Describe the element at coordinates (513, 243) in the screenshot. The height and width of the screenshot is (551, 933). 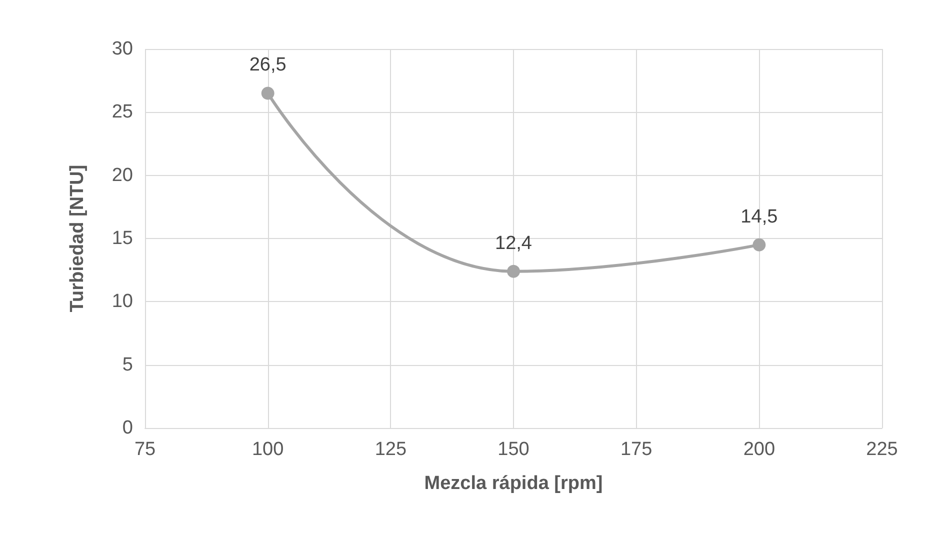
I see `data-label: 12,4` at that location.